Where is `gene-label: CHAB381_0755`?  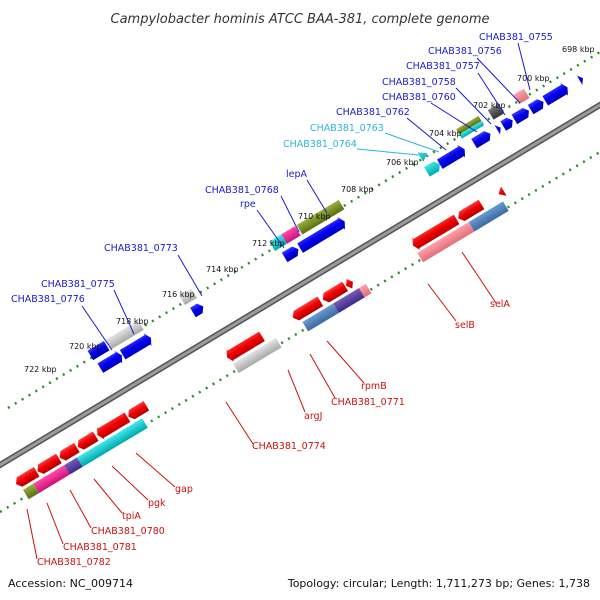
gene-label: CHAB381_0755 is located at coordinates (516, 37).